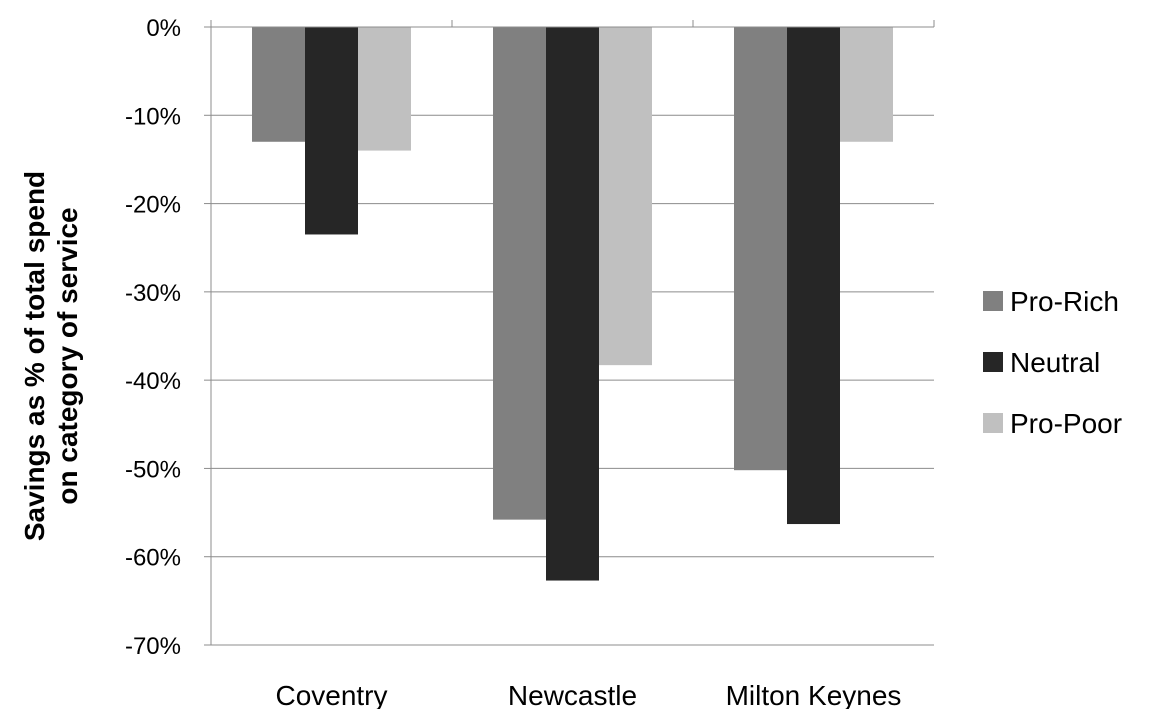 The height and width of the screenshot is (709, 1153). I want to click on bar-neutral-newcastle, so click(572, 304).